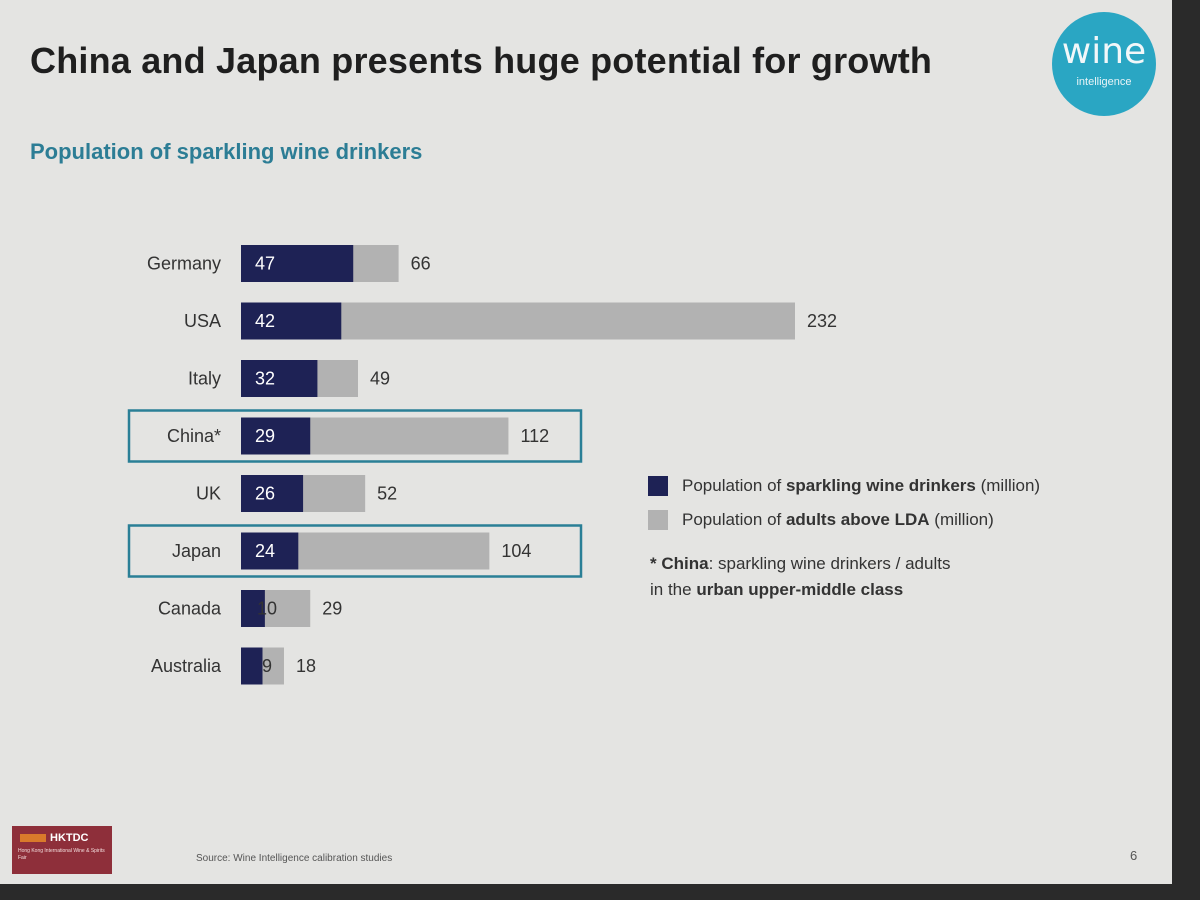  I want to click on bar-drinkers-canada, so click(253, 608).